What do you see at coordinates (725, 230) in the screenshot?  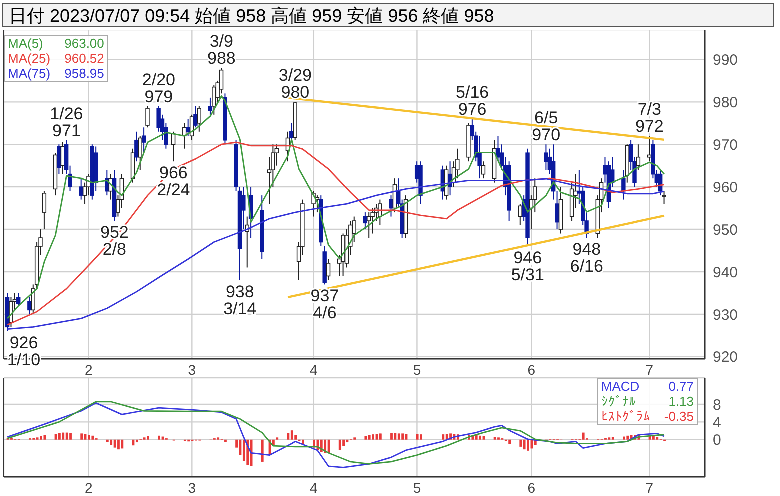 I see `y-tick-label: 950` at bounding box center [725, 230].